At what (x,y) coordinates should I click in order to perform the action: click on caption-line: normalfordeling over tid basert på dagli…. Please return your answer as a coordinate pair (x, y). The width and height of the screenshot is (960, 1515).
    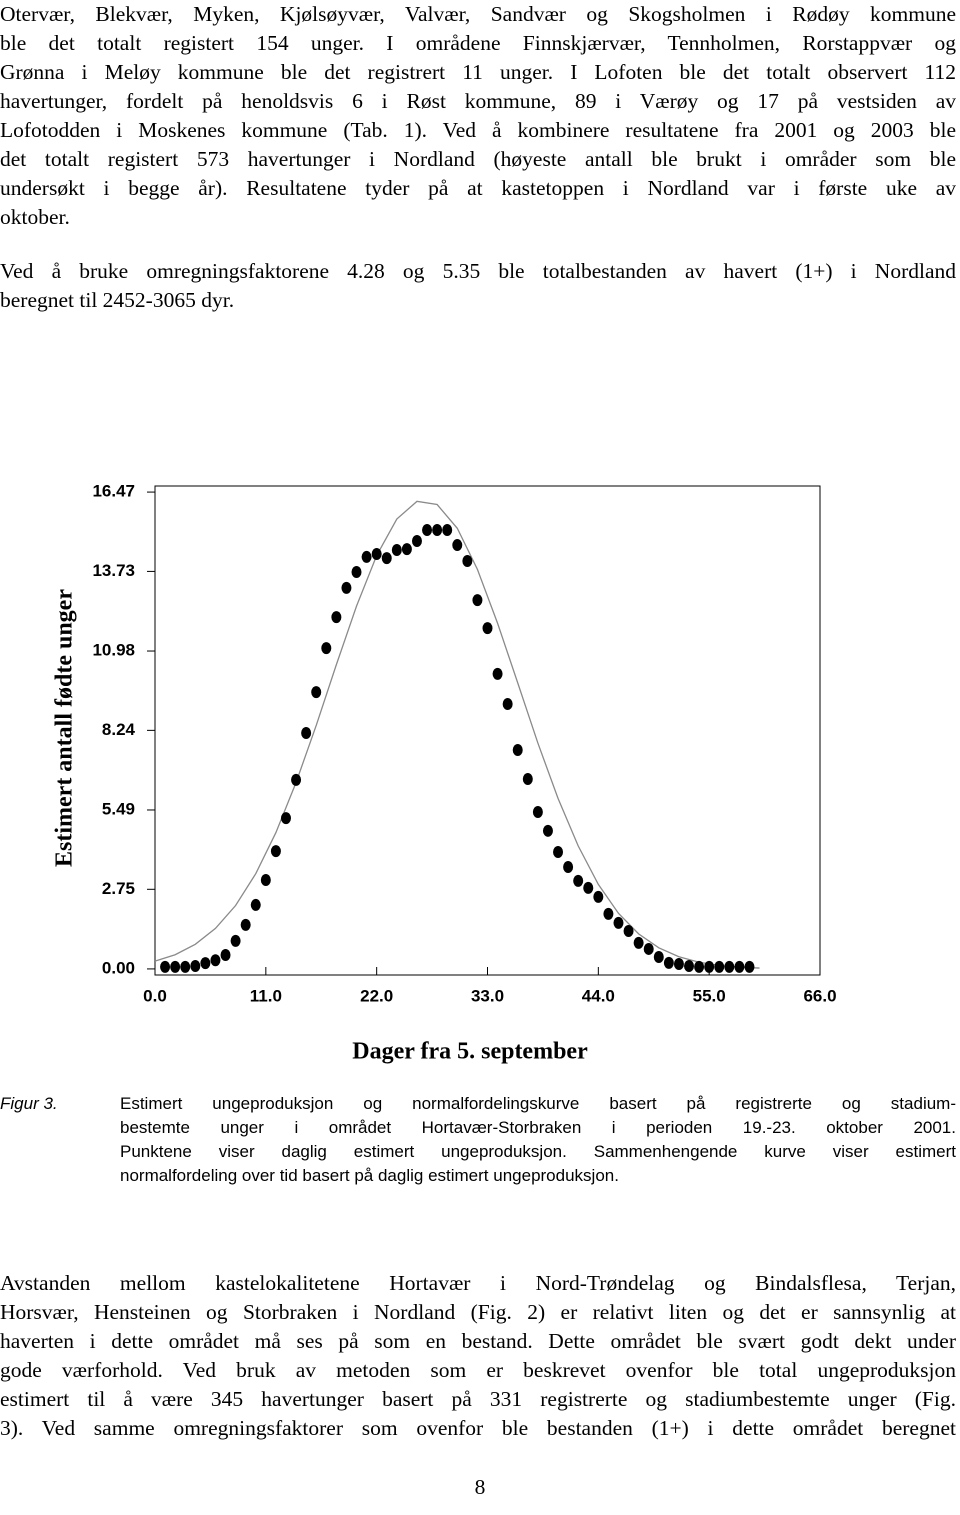
    Looking at the image, I should click on (369, 1175).